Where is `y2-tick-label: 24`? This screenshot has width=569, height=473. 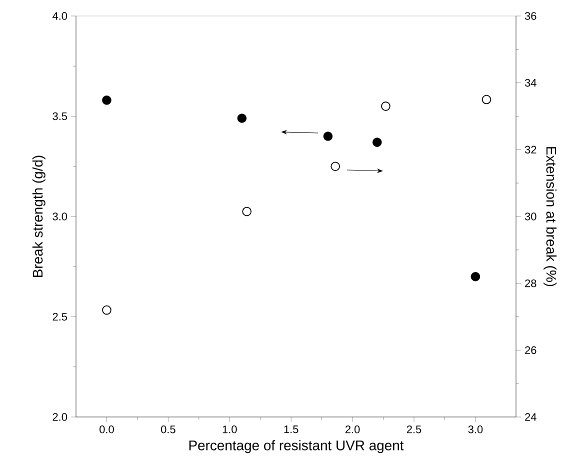 y2-tick-label: 24 is located at coordinates (530, 417).